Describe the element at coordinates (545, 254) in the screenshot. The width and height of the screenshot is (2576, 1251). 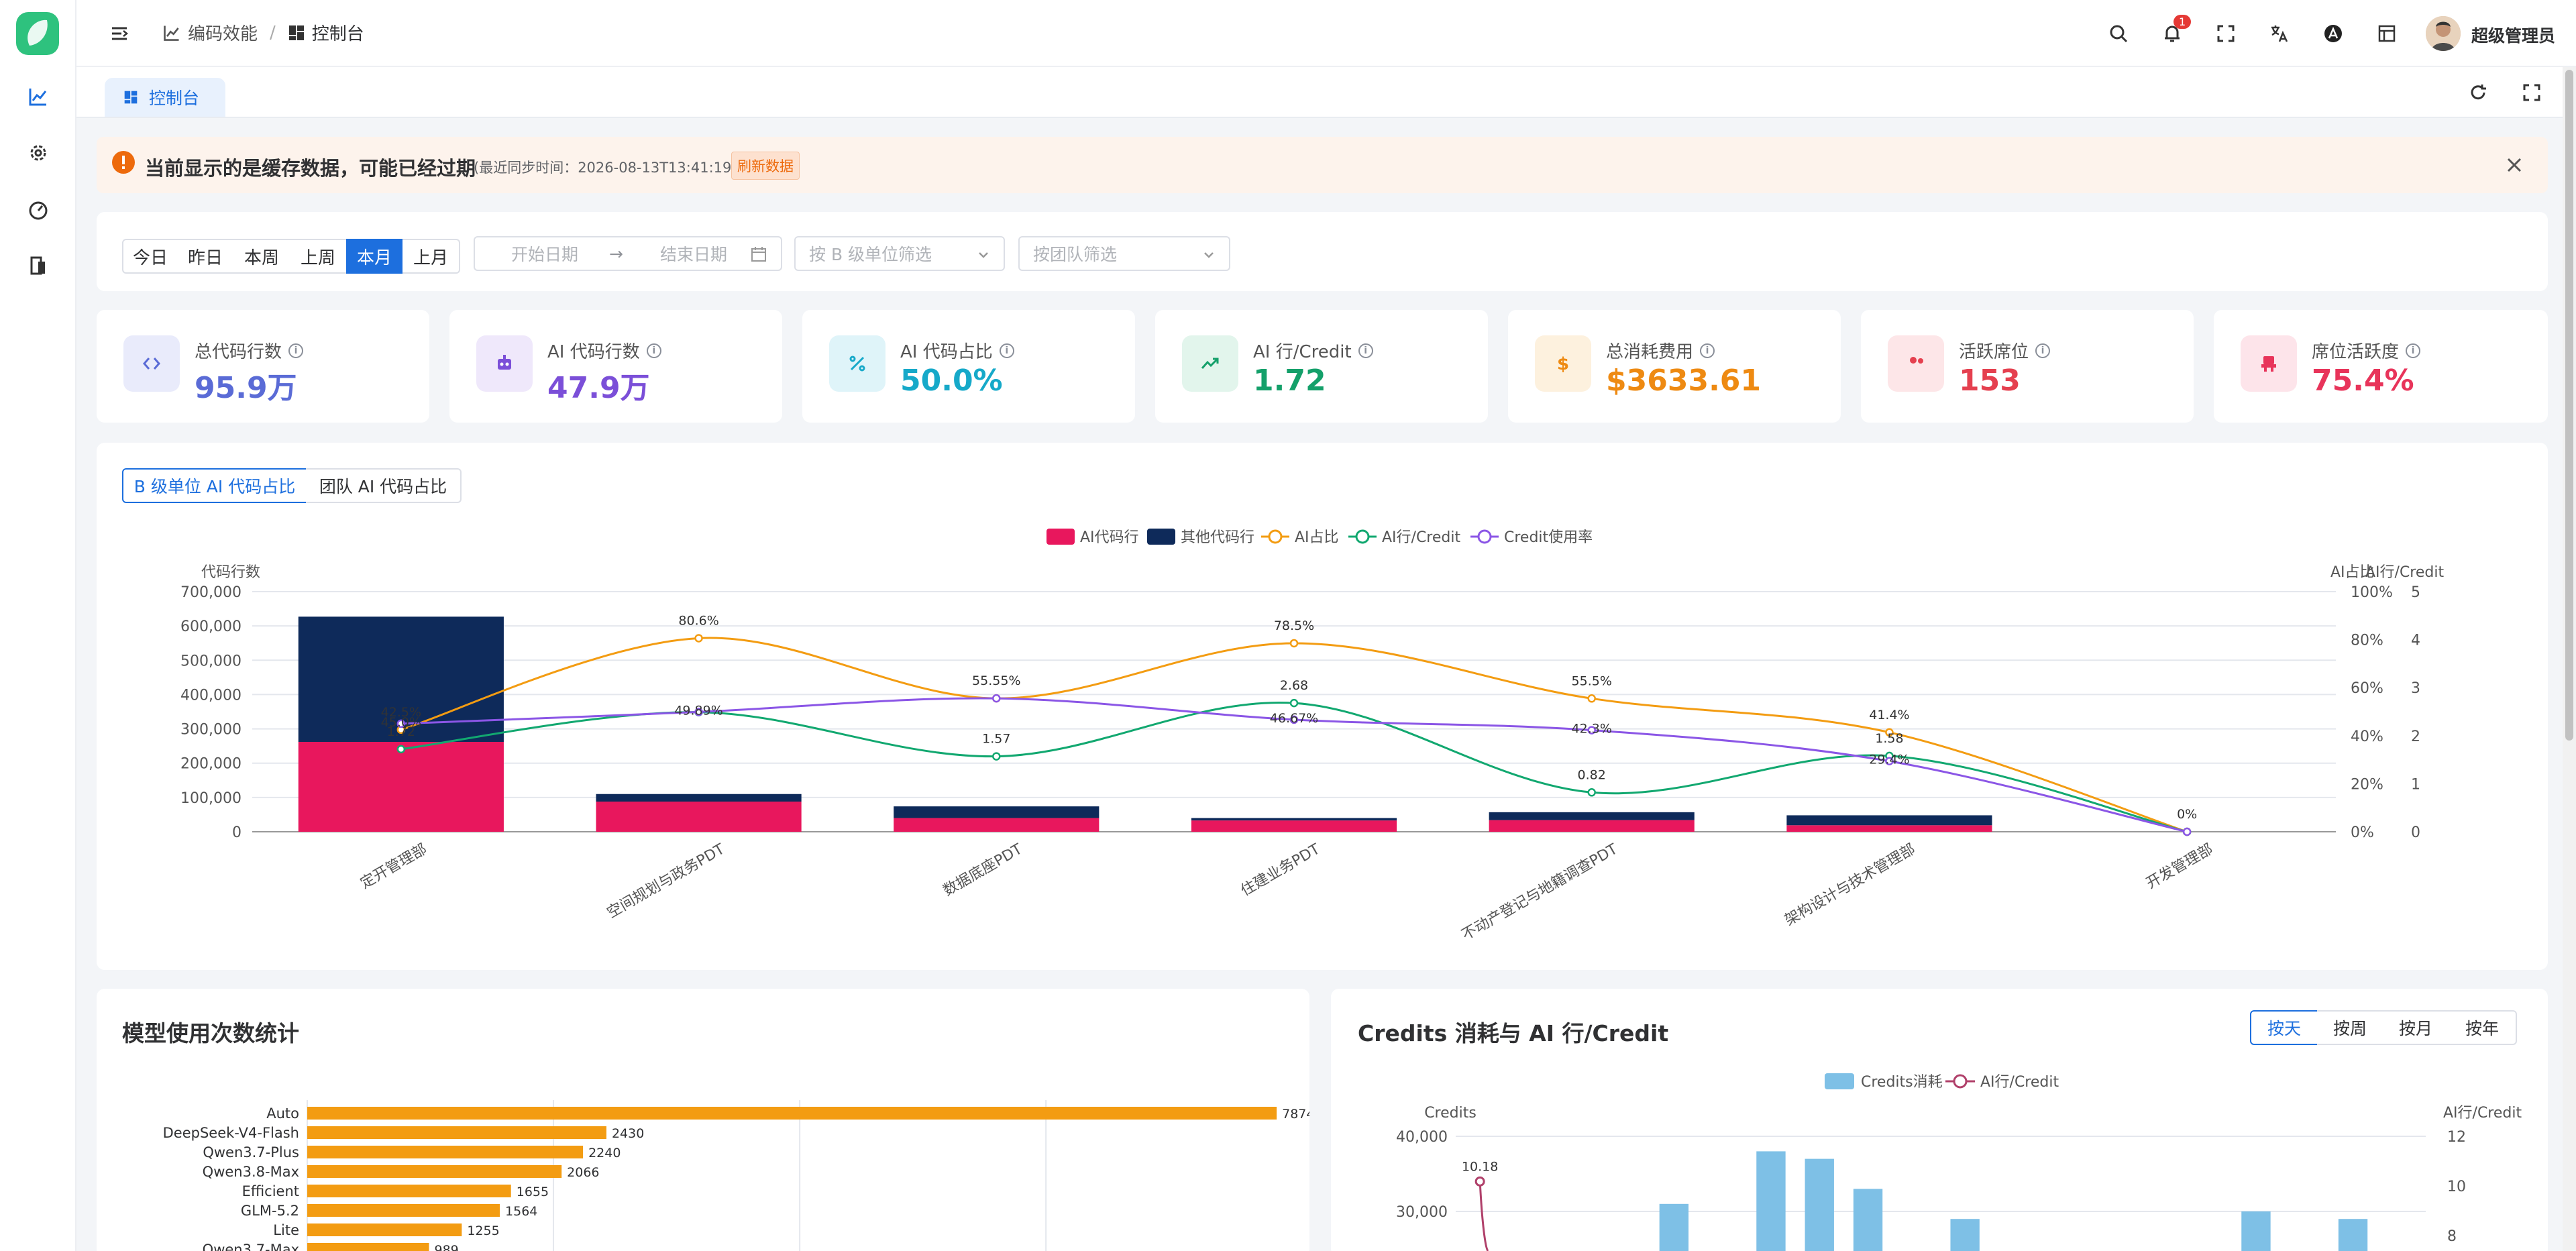
I see `start-date-input: 开始日期` at that location.